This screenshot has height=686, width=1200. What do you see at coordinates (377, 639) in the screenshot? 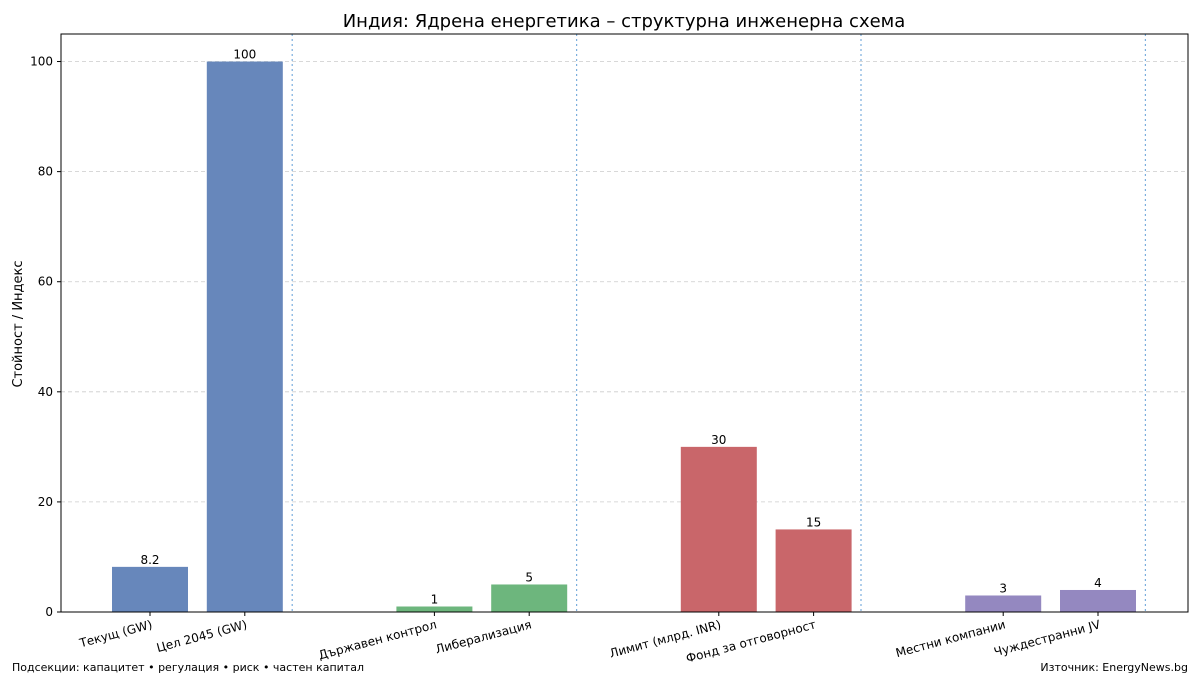
I see `x-tick-label: Държавен контрол` at bounding box center [377, 639].